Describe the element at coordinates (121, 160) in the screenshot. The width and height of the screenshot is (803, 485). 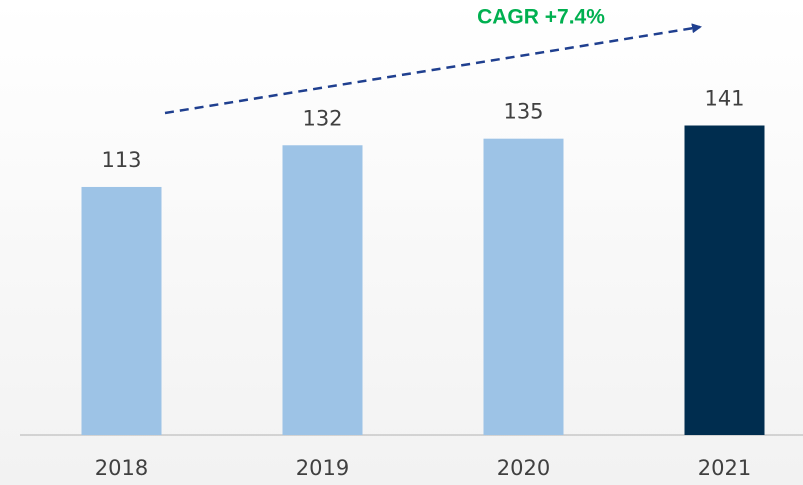
I see `value-label: 113` at that location.